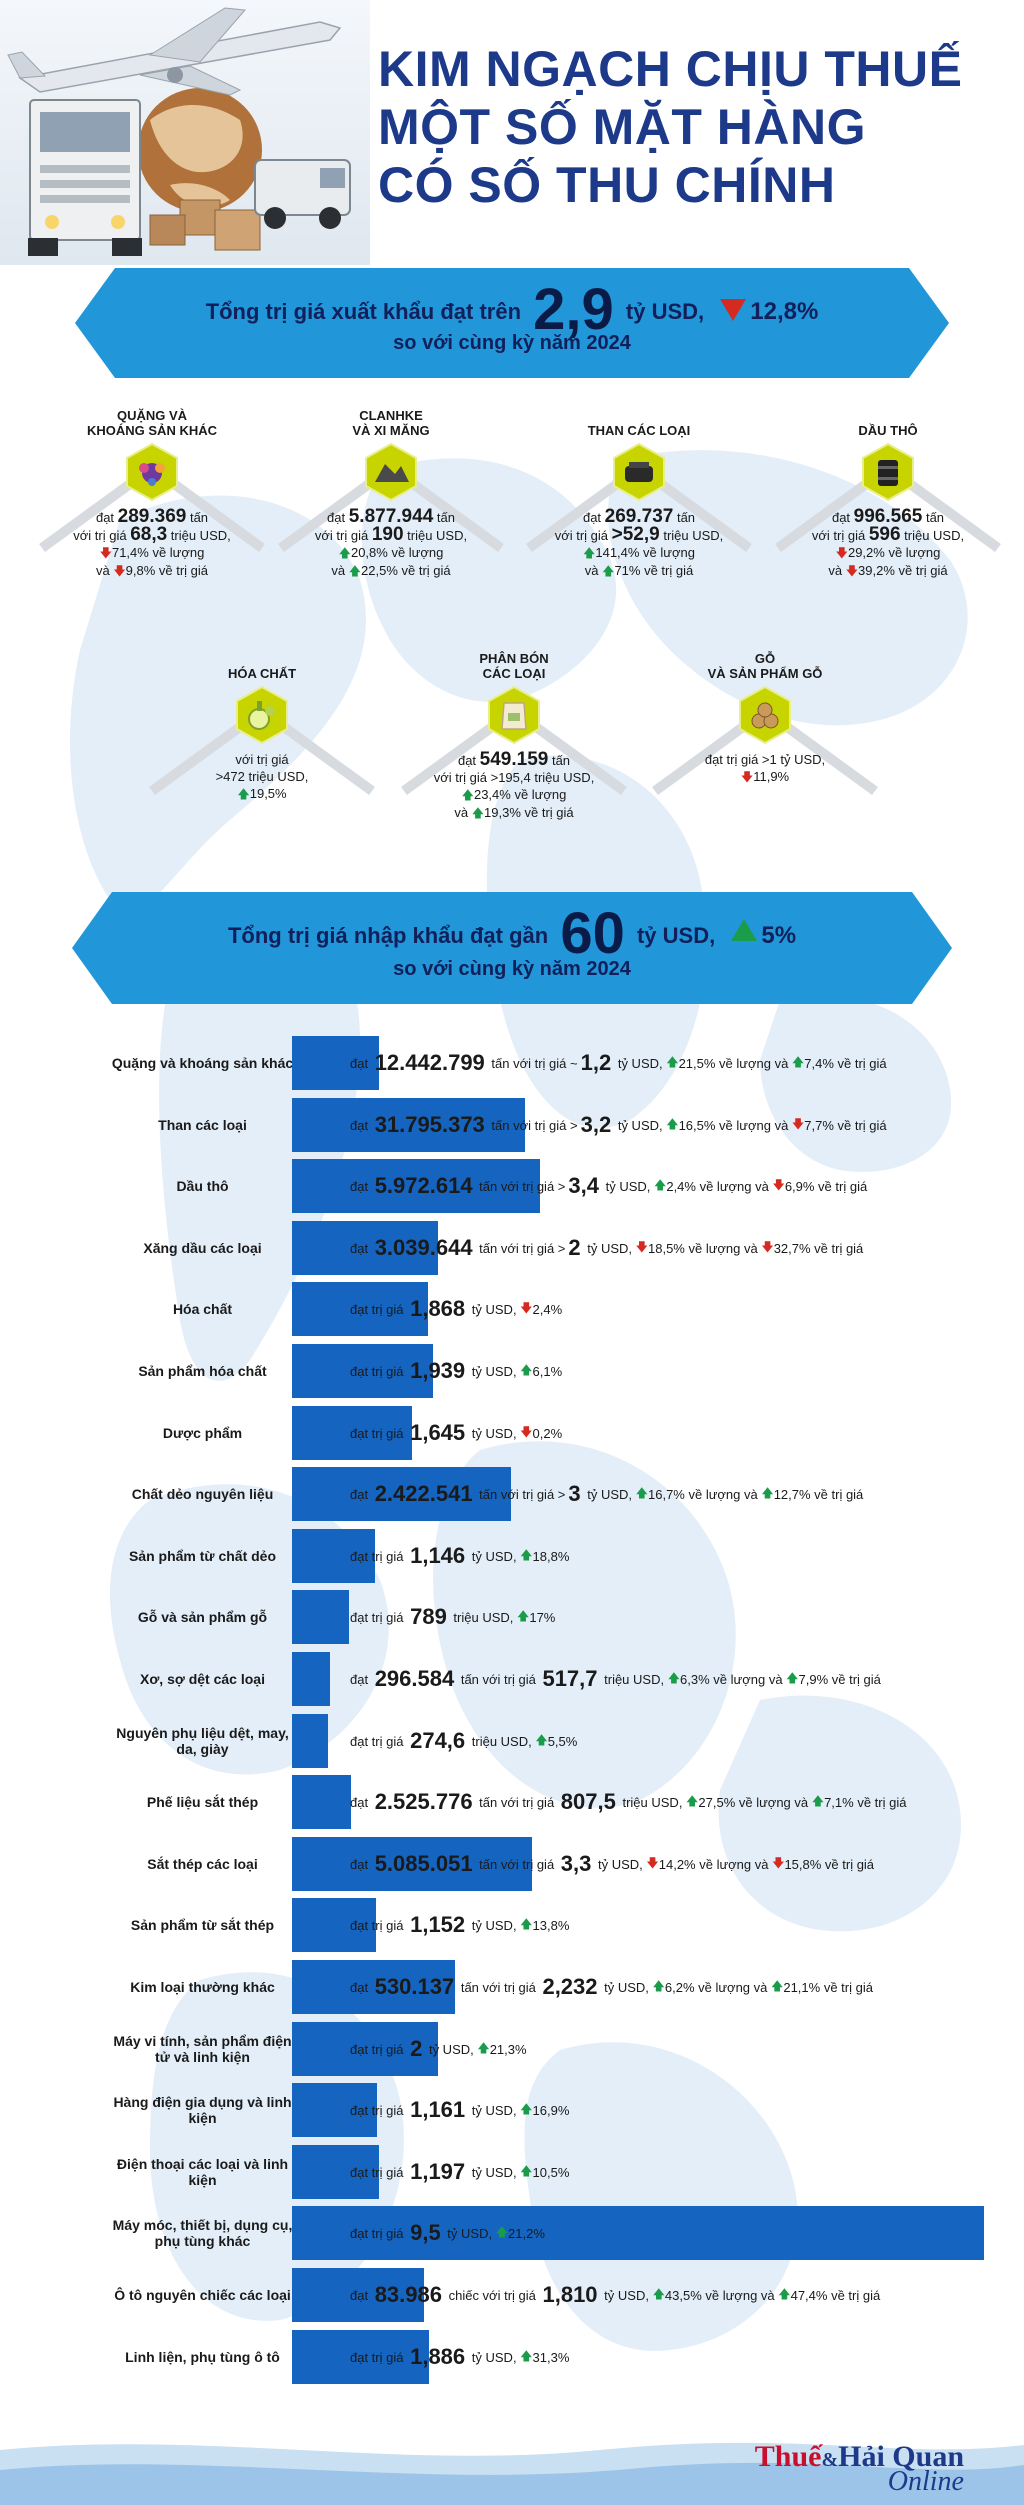 The width and height of the screenshot is (1024, 2505). Describe the element at coordinates (570, 1678) in the screenshot. I see `import-row-value: 517,7` at that location.